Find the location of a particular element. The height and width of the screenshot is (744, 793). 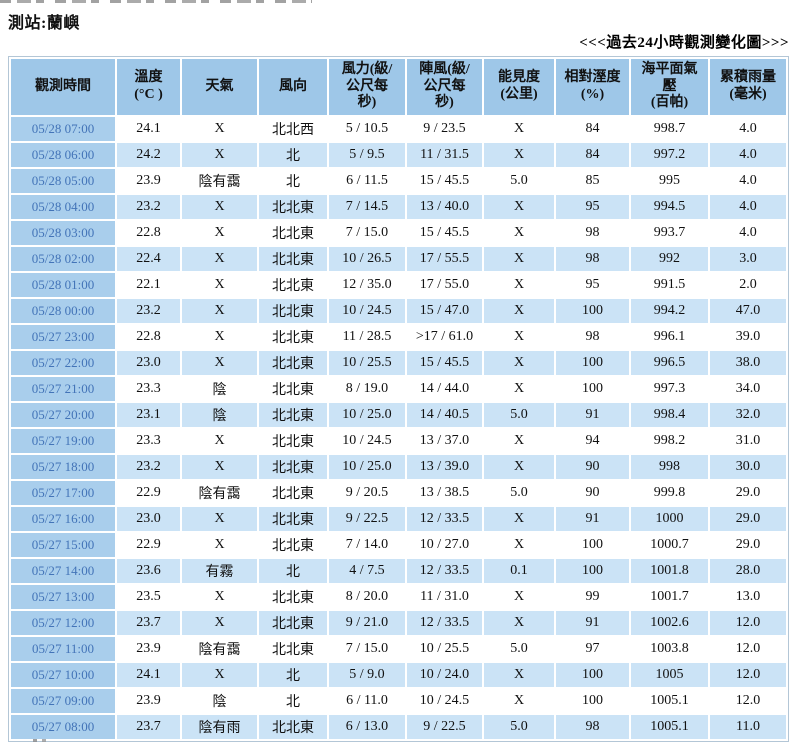

weather-cell: 陰 is located at coordinates (219, 389).